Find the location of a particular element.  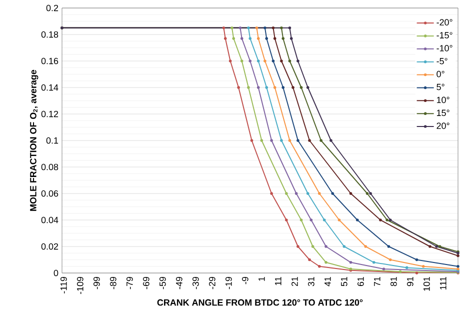

y-tick-label: 0.14 is located at coordinates (49, 87).